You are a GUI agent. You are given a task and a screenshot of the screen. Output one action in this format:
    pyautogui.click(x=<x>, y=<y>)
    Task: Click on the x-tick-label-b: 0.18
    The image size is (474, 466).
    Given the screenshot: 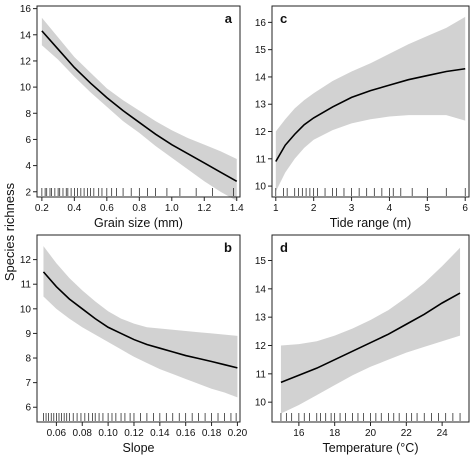 What is the action you would take?
    pyautogui.click(x=212, y=433)
    